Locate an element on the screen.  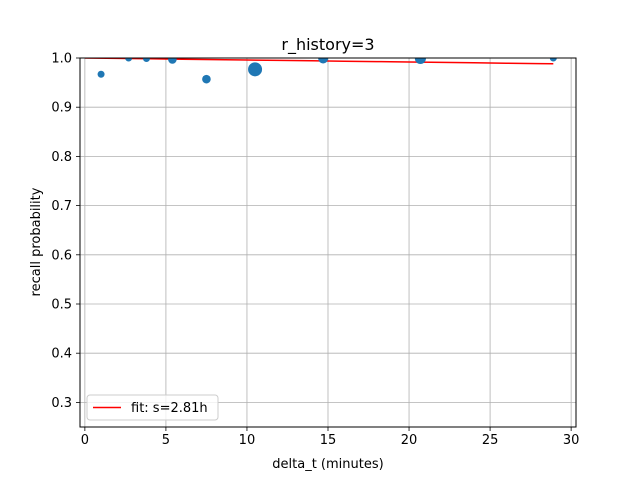
x-tick-label: 10 is located at coordinates (247, 440).